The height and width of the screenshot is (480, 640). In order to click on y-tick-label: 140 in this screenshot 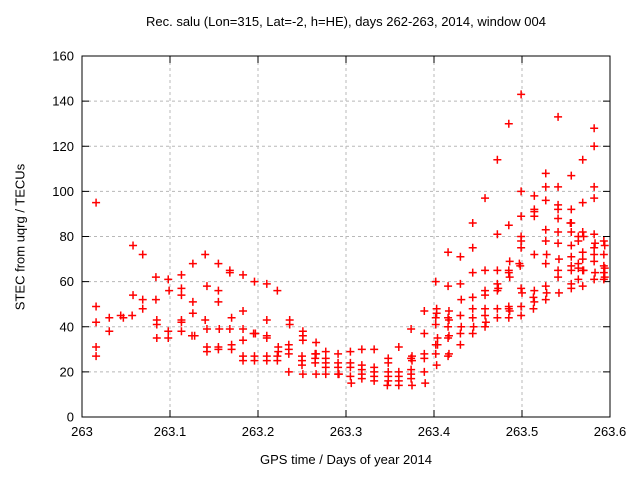, I will do `click(63, 101)`.